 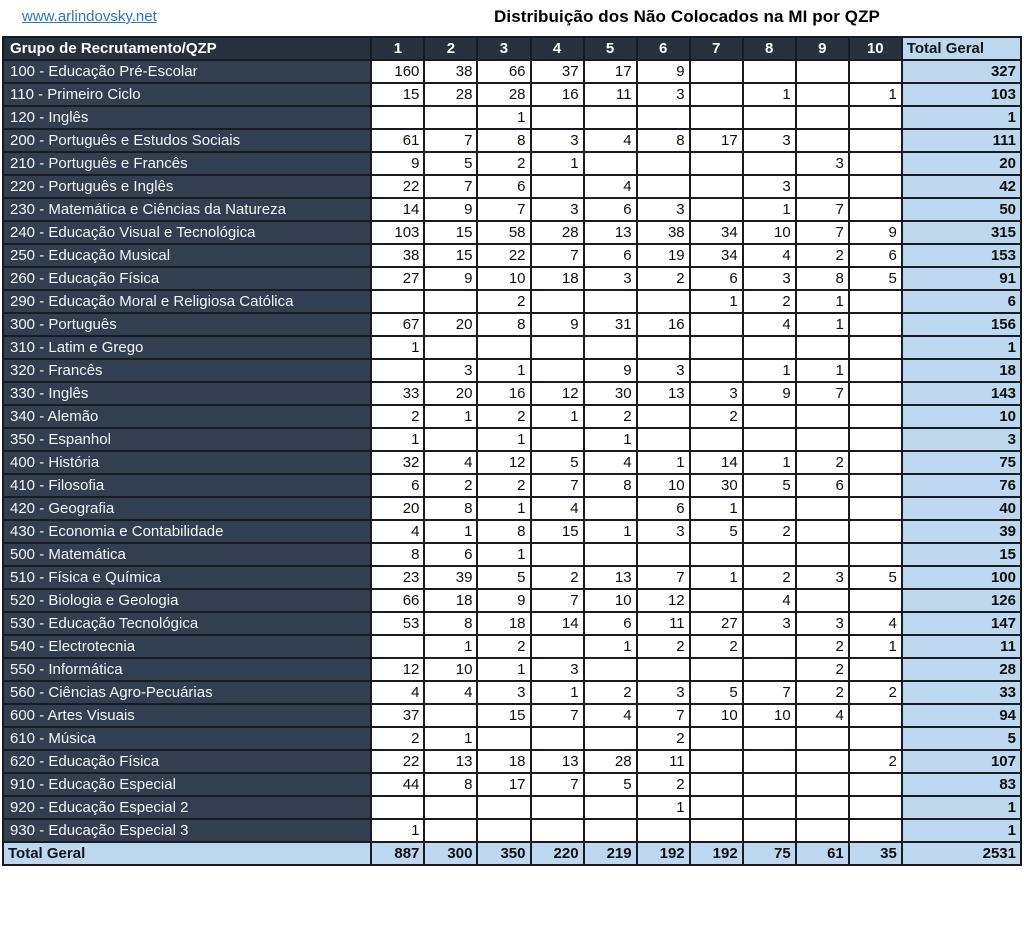 I want to click on value-cell: 33, so click(x=398, y=393).